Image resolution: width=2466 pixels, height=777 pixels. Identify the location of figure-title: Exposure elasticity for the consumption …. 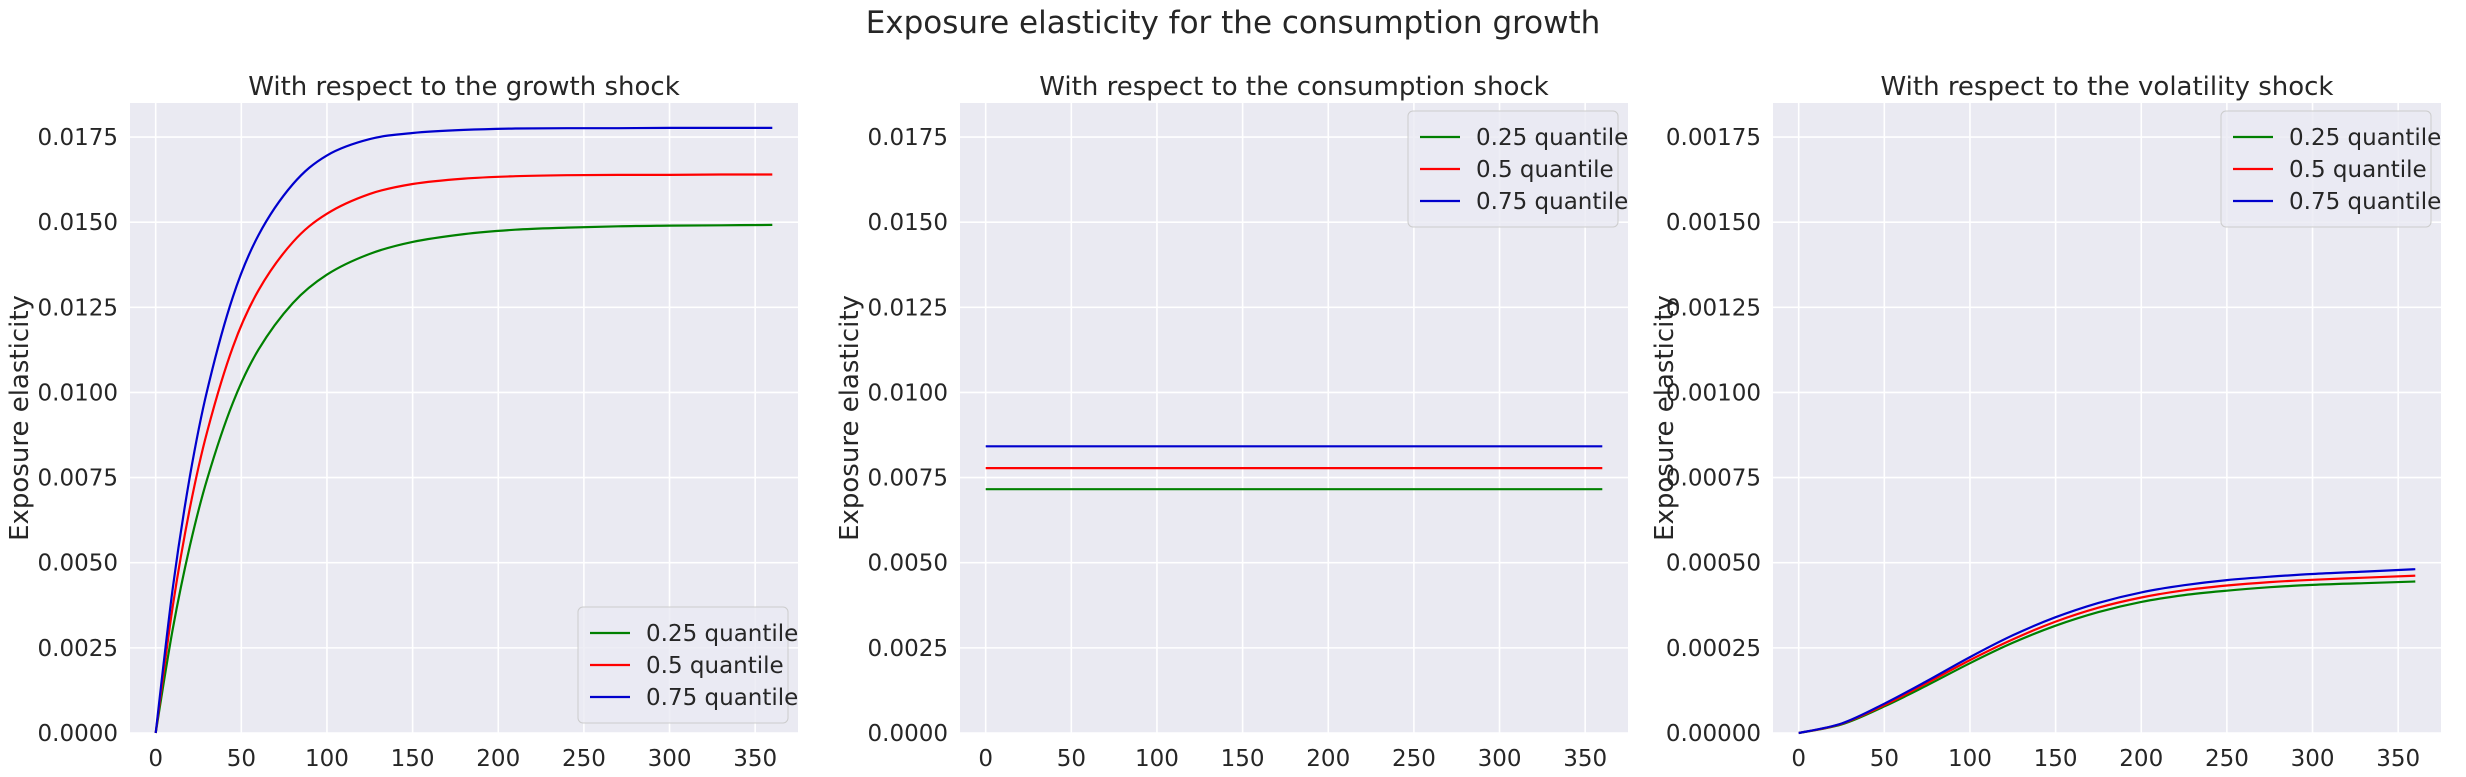
(1233, 23).